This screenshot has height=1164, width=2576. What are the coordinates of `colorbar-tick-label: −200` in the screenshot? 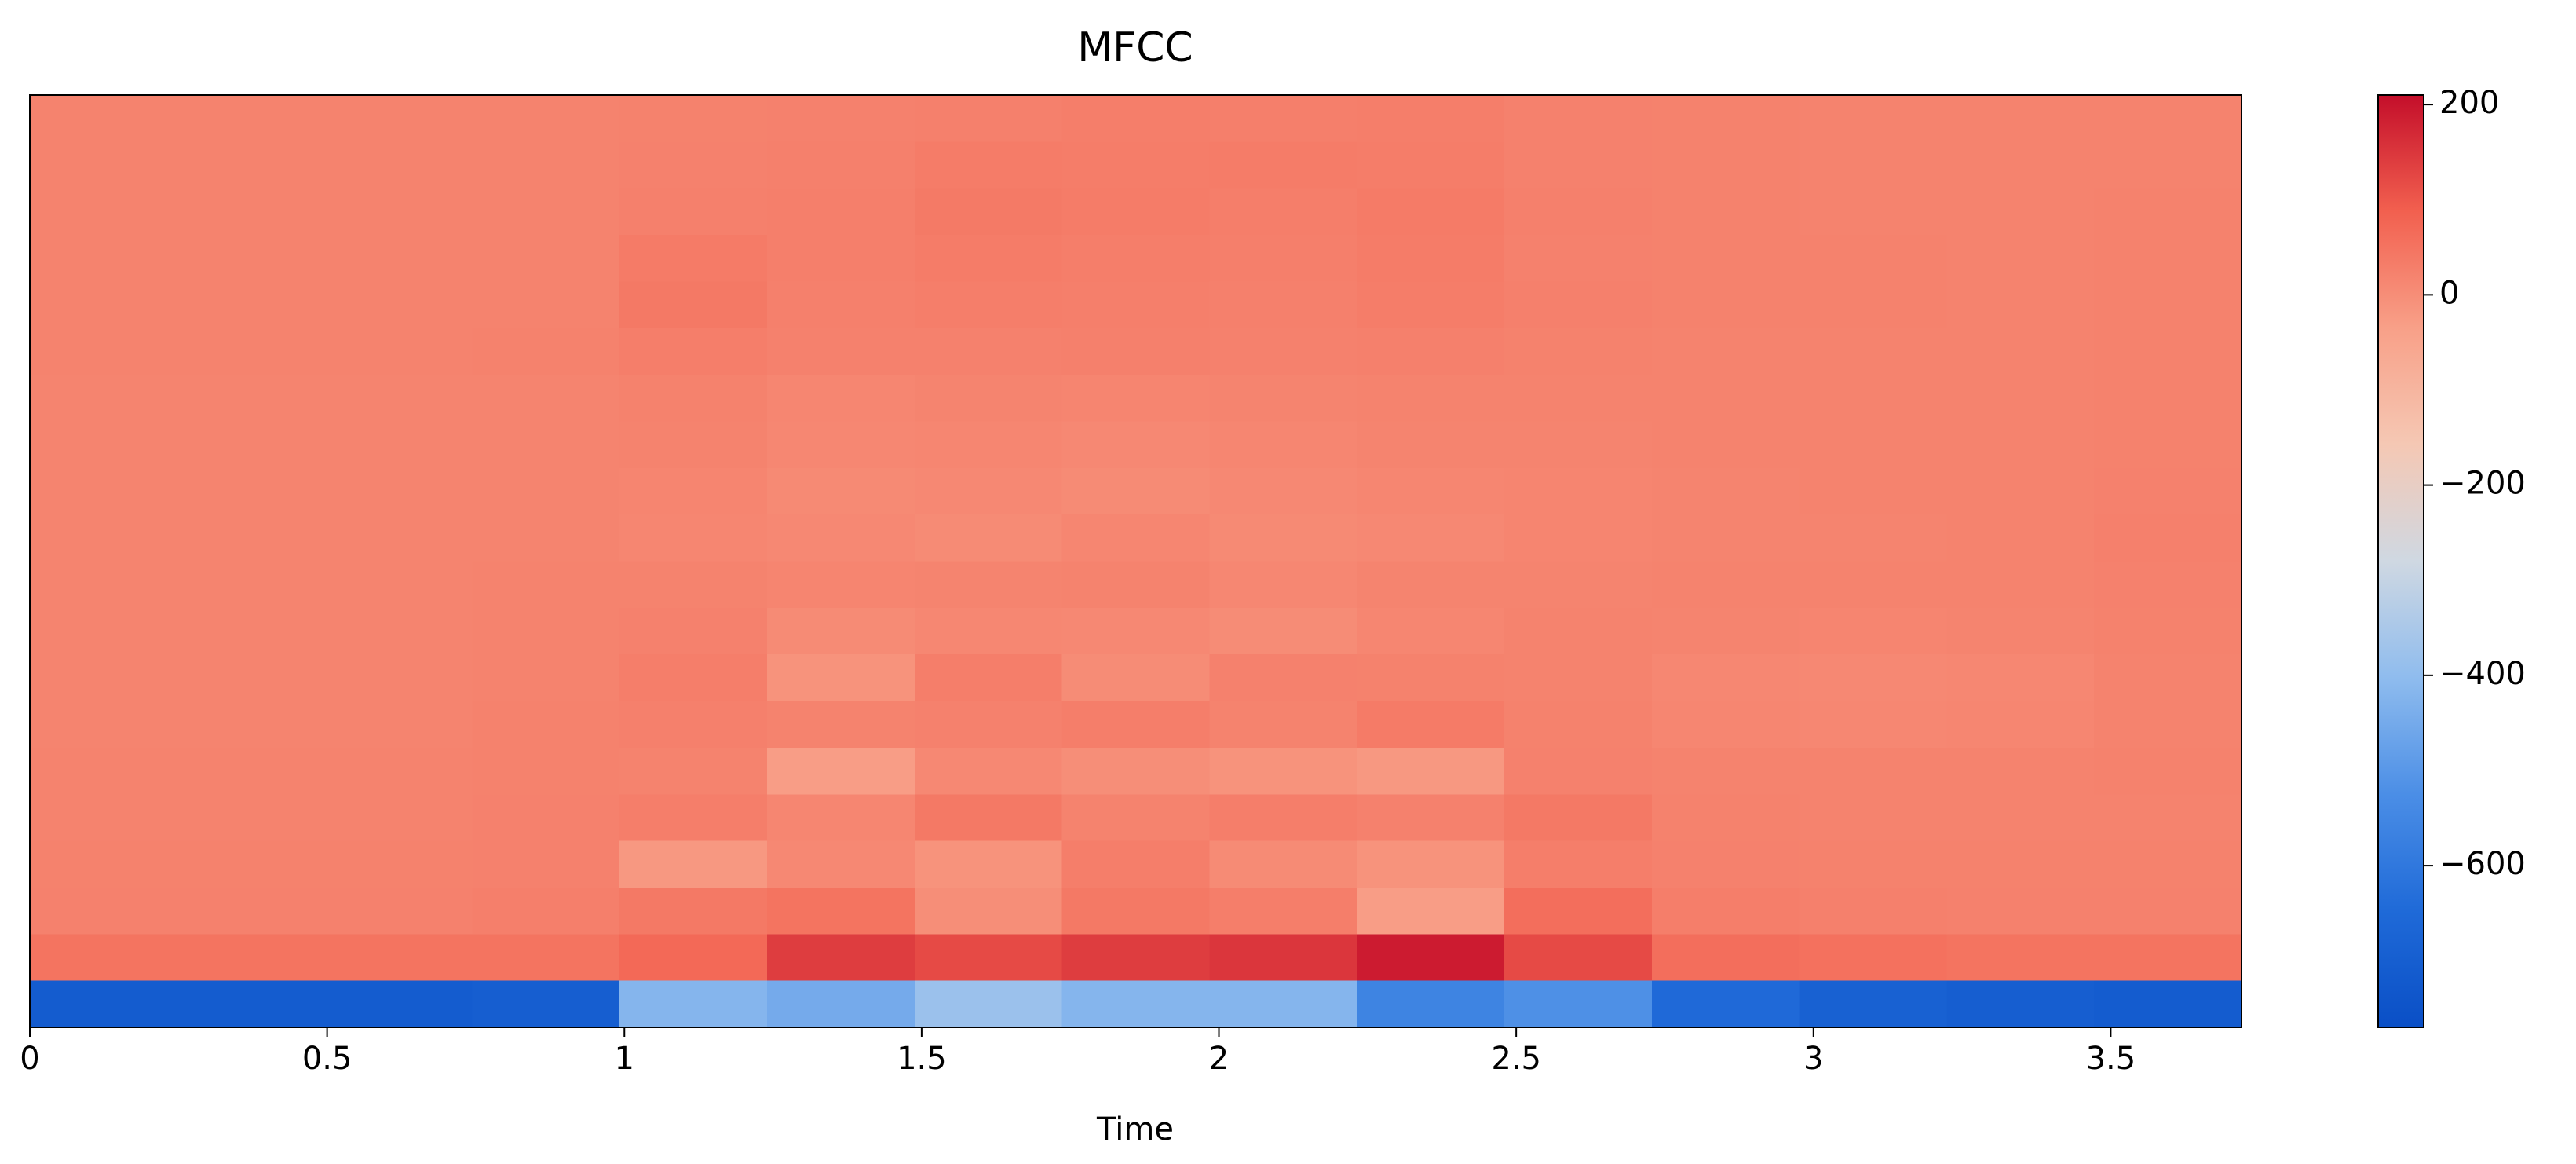 It's located at (2482, 484).